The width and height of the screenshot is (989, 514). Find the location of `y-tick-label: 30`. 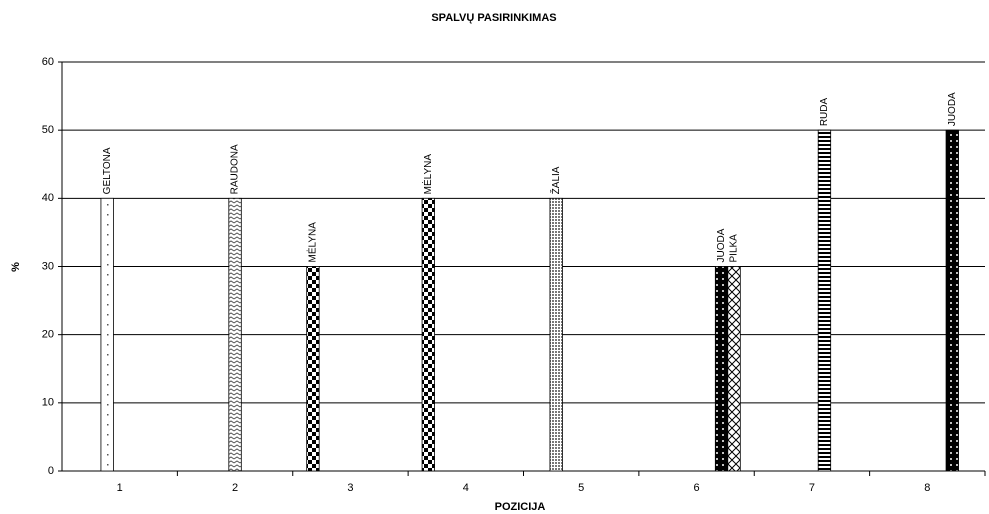

y-tick-label: 30 is located at coordinates (48, 266).